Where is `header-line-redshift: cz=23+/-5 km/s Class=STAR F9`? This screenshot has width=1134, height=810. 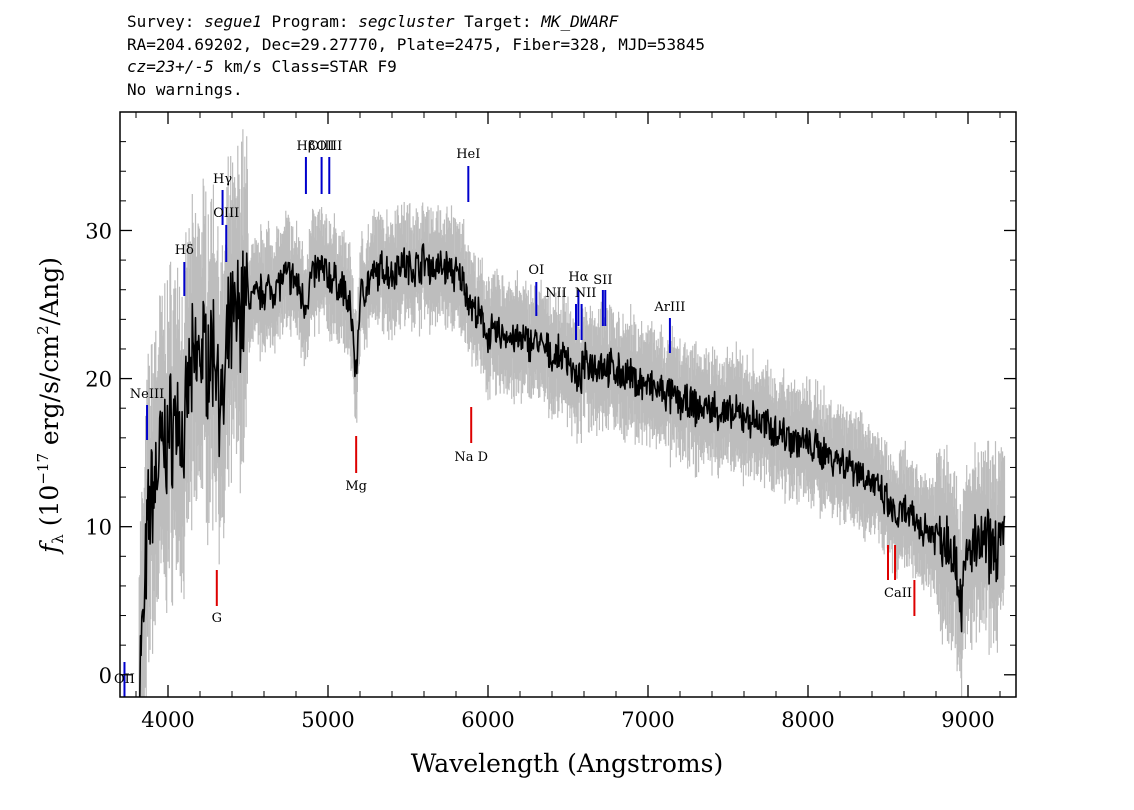 header-line-redshift: cz=23+/-5 km/s Class=STAR F9 is located at coordinates (416, 67).